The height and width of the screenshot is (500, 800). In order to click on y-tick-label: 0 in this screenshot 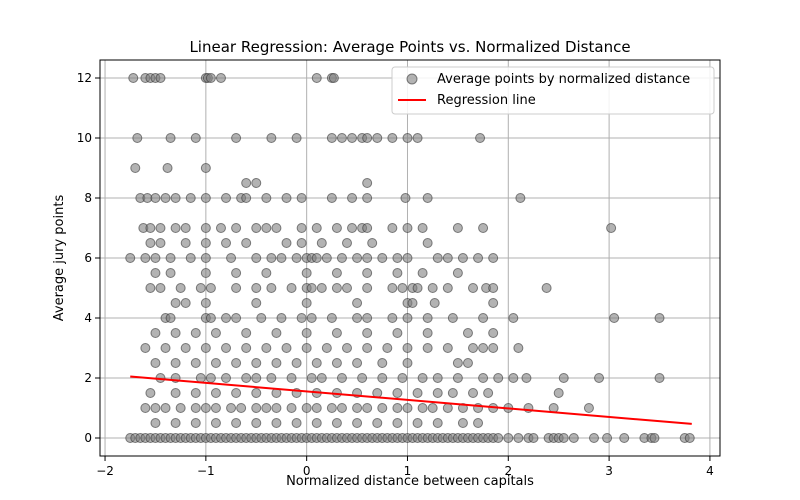, I will do `click(88, 438)`.